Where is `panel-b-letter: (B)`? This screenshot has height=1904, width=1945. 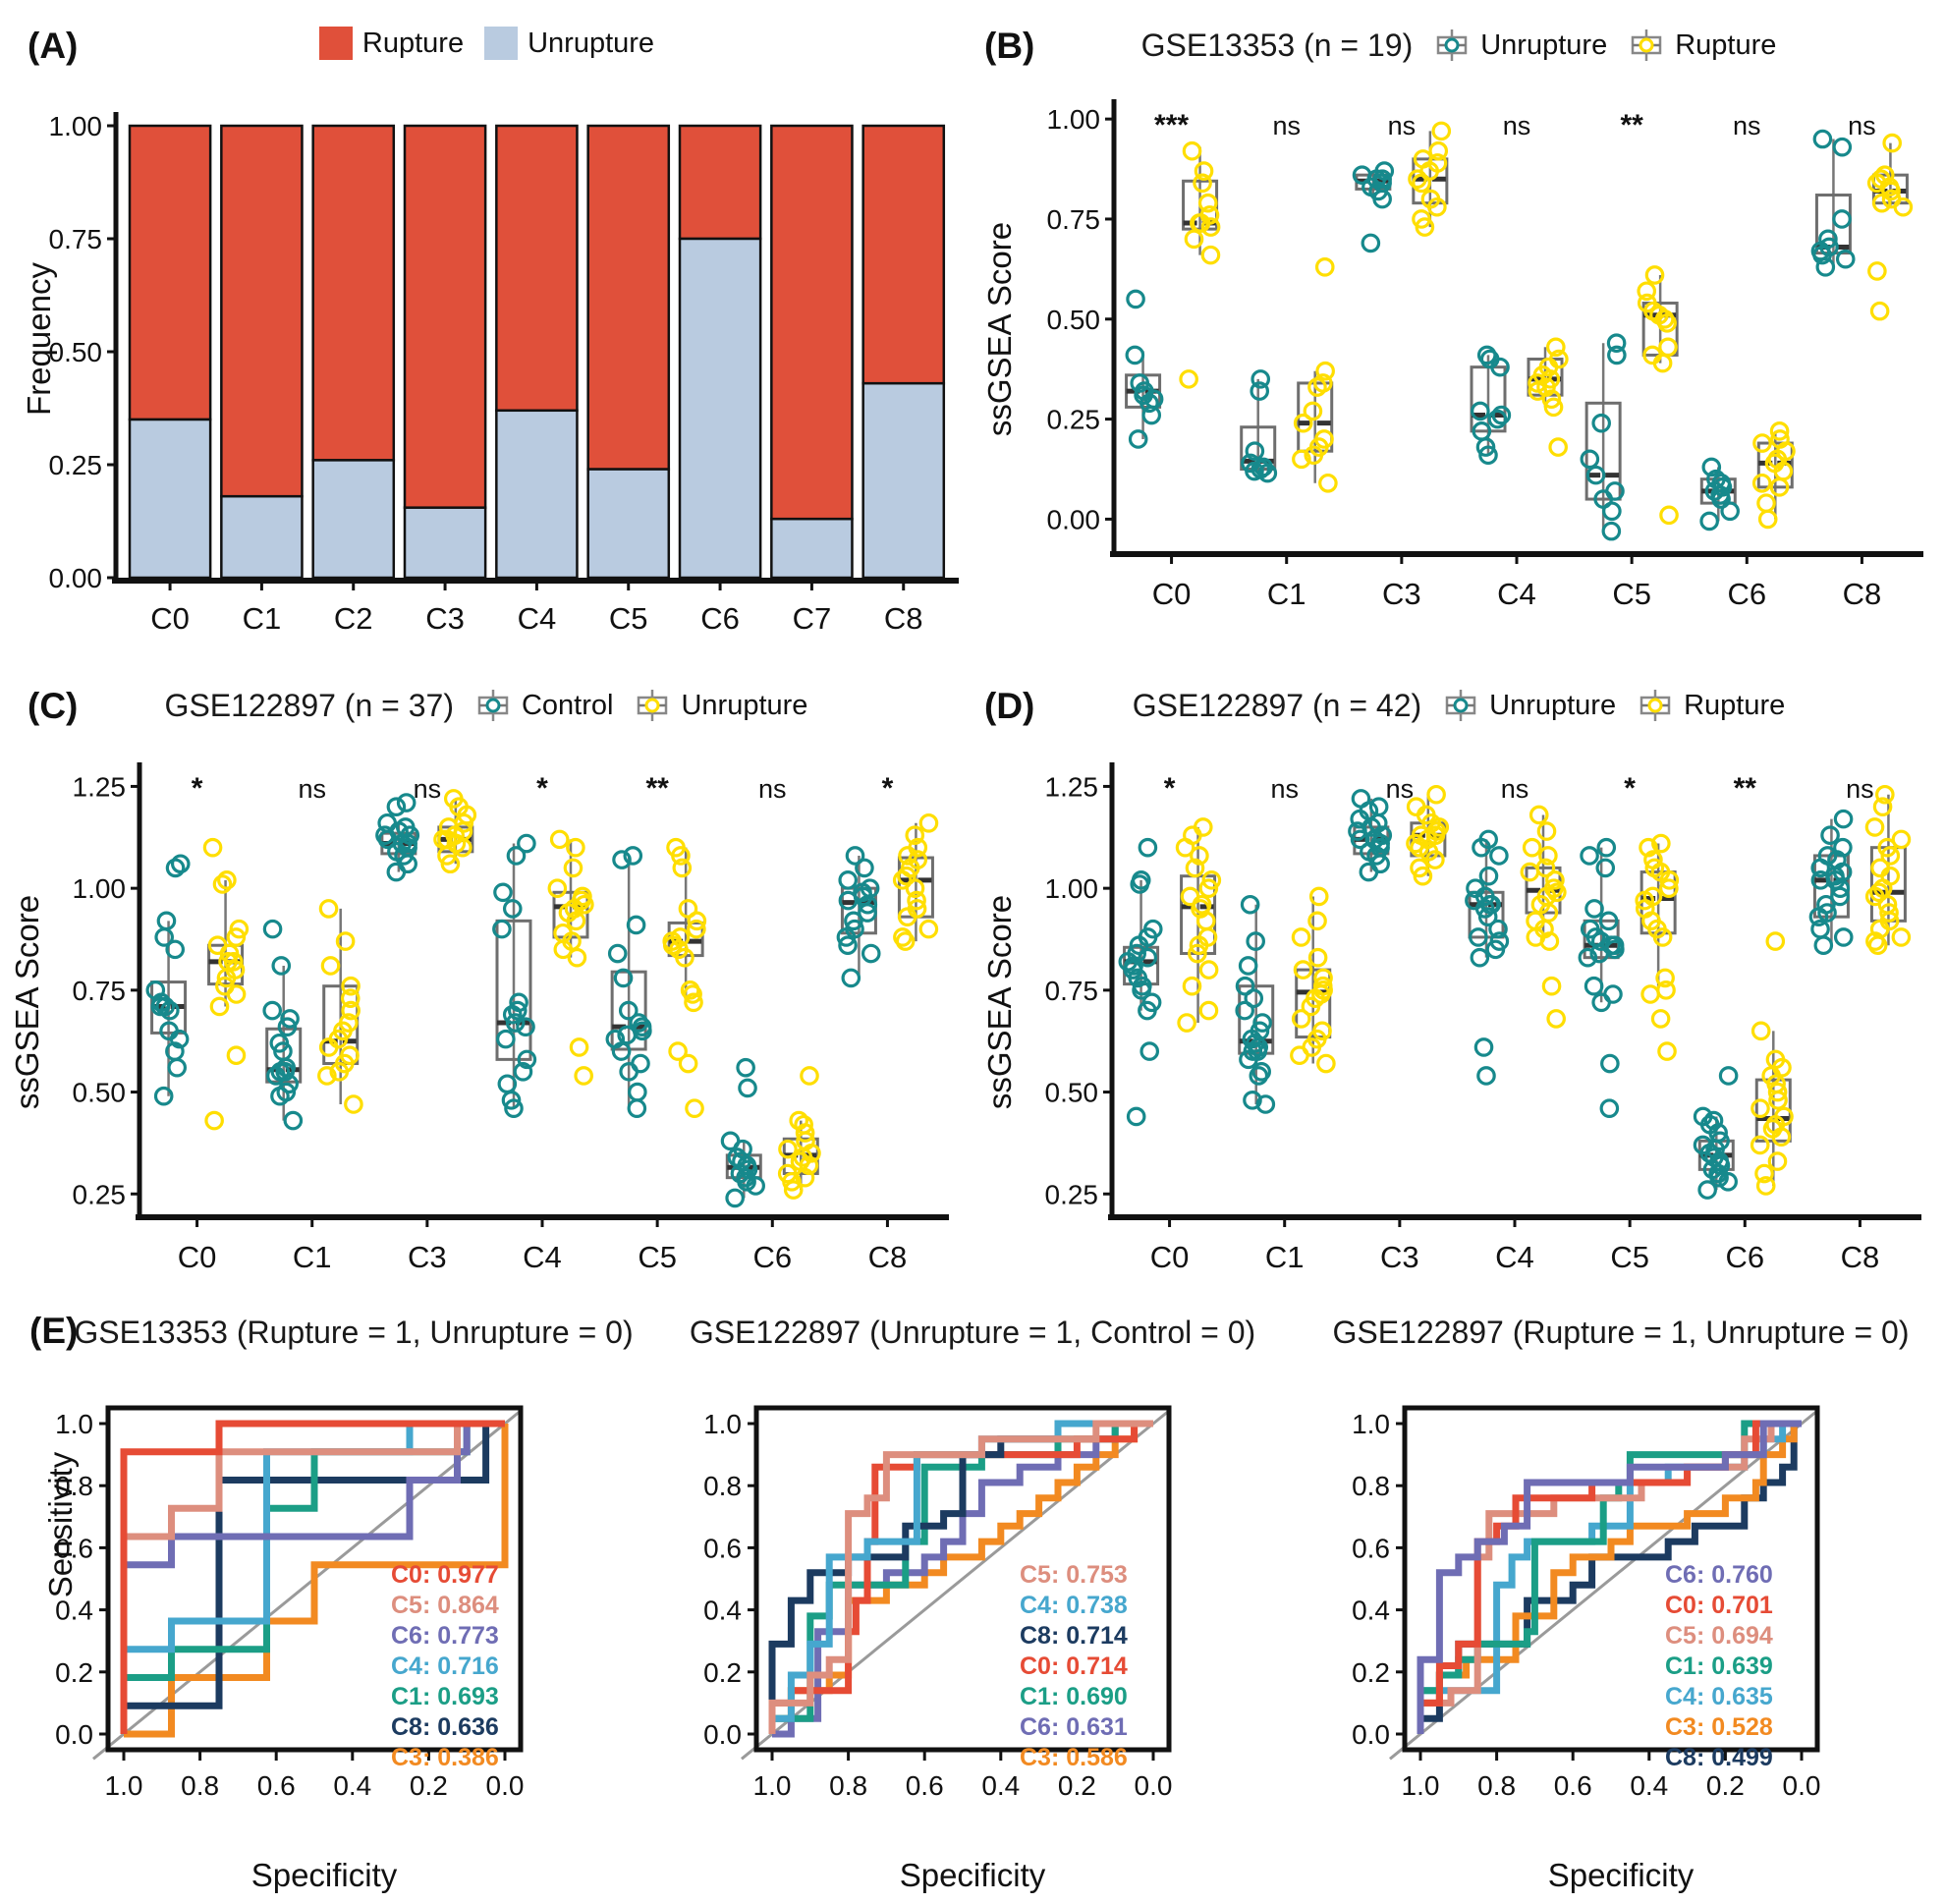
panel-b-letter: (B) is located at coordinates (1010, 46).